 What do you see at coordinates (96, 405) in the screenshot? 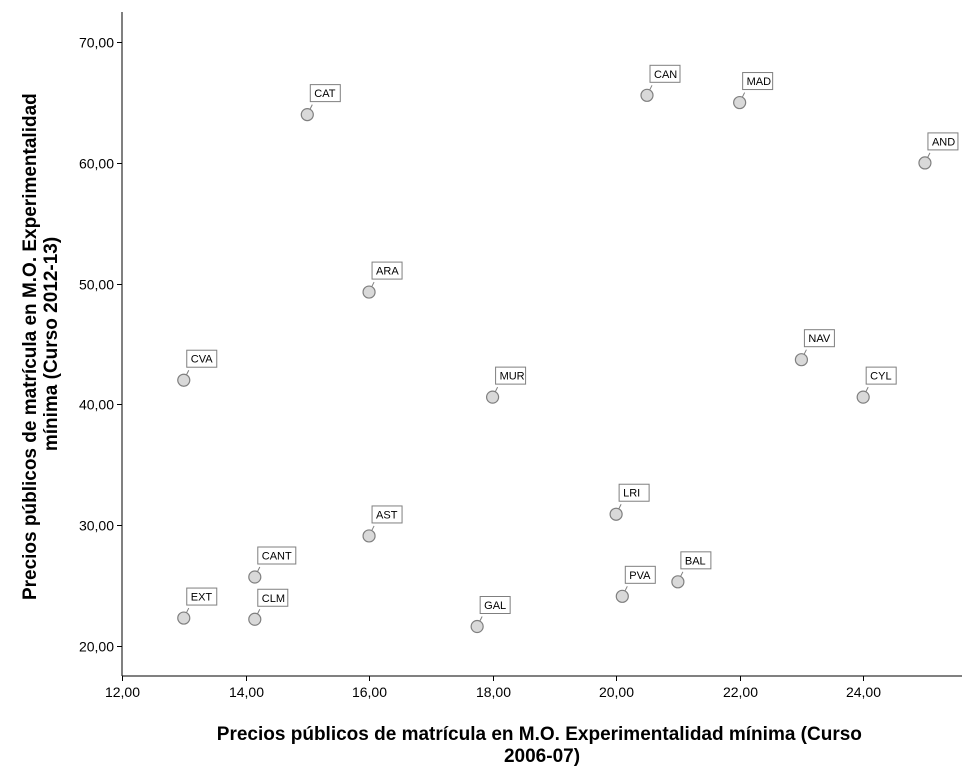
I see `y-tick-label: 40,00` at bounding box center [96, 405].